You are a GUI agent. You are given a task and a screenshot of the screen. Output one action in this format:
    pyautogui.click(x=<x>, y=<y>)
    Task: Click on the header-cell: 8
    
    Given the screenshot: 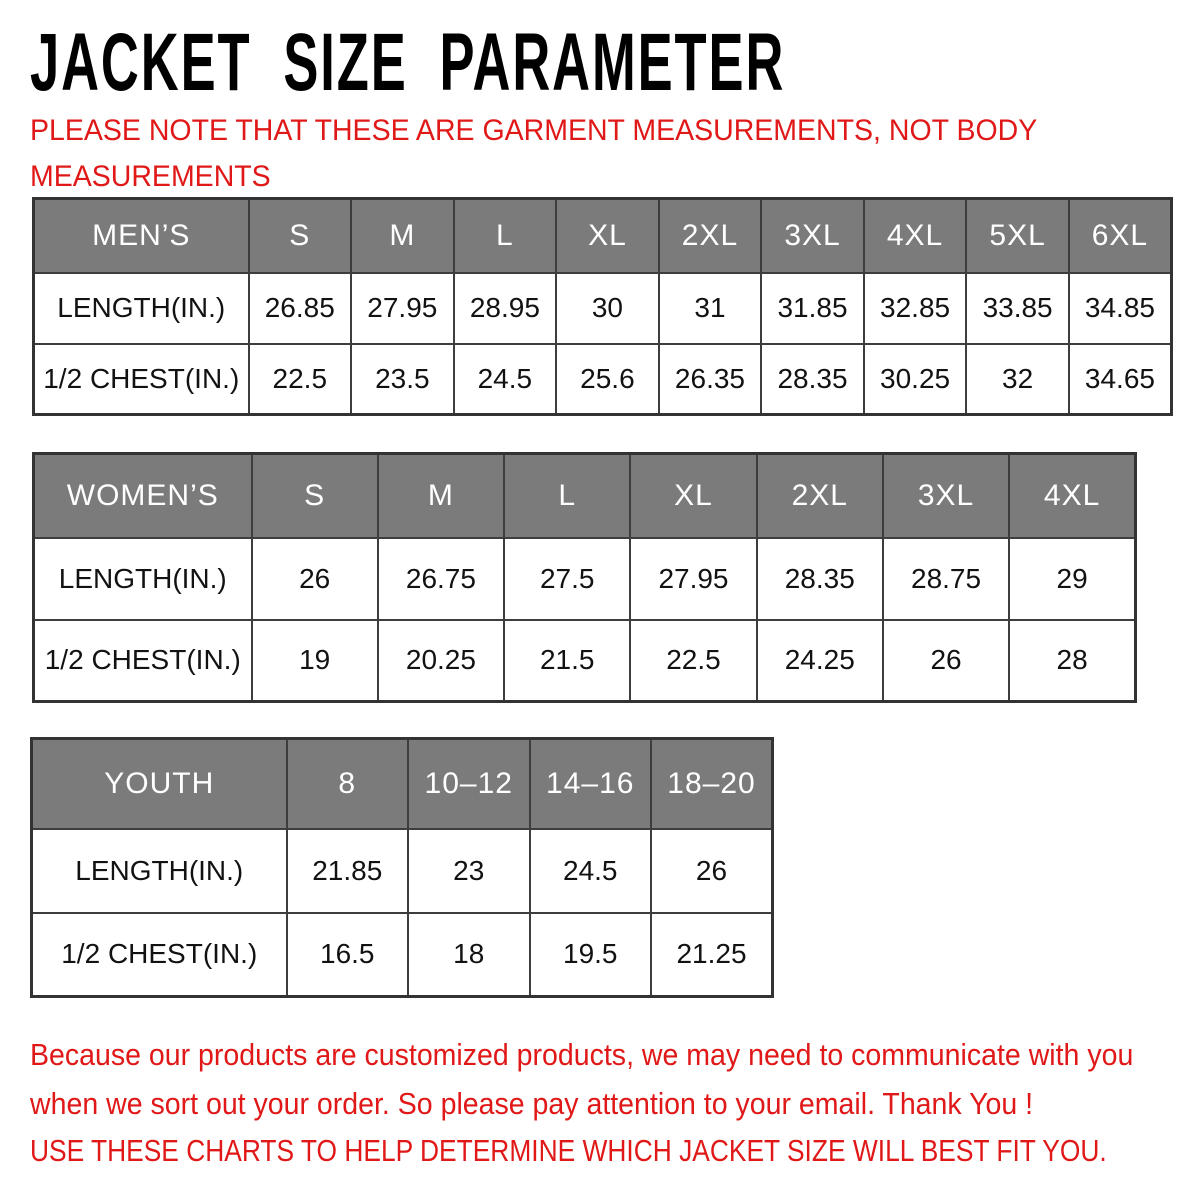 What is the action you would take?
    pyautogui.click(x=347, y=783)
    